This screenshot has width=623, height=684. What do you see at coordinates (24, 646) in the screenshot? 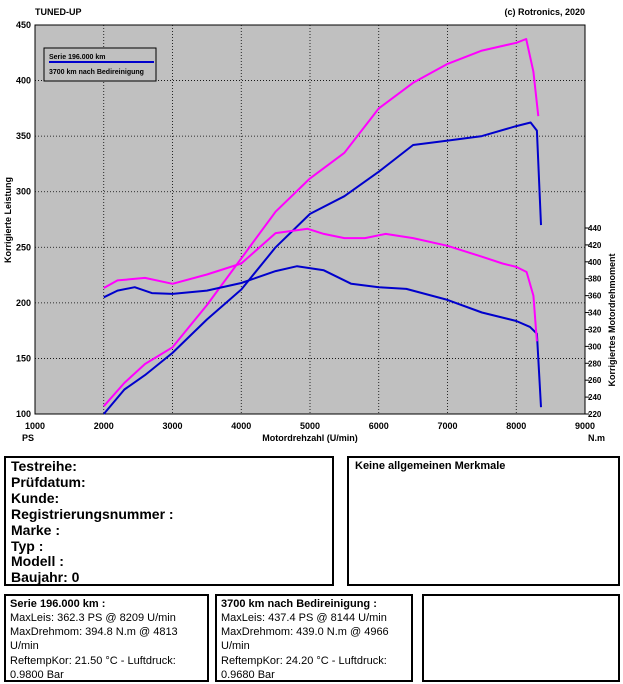
I see `result-1-line-3: U/min` at bounding box center [24, 646].